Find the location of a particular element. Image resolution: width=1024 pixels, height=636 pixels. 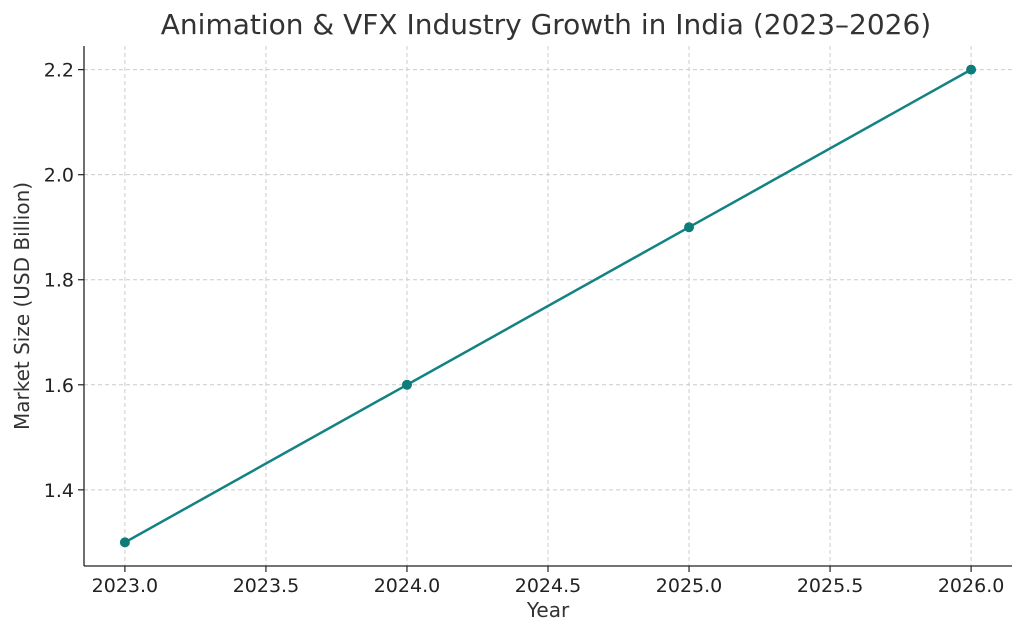

y-tick-label: 1.8 is located at coordinates (59, 281).